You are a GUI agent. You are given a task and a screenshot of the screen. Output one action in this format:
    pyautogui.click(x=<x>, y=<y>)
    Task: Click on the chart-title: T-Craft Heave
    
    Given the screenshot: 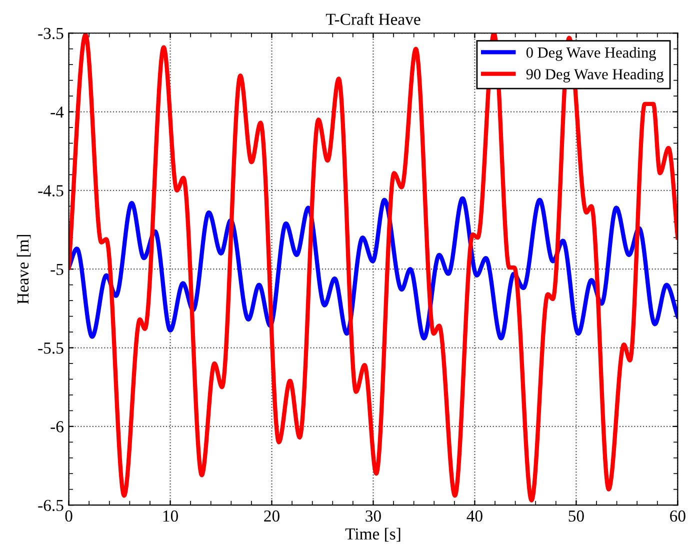 What is the action you would take?
    pyautogui.click(x=373, y=19)
    